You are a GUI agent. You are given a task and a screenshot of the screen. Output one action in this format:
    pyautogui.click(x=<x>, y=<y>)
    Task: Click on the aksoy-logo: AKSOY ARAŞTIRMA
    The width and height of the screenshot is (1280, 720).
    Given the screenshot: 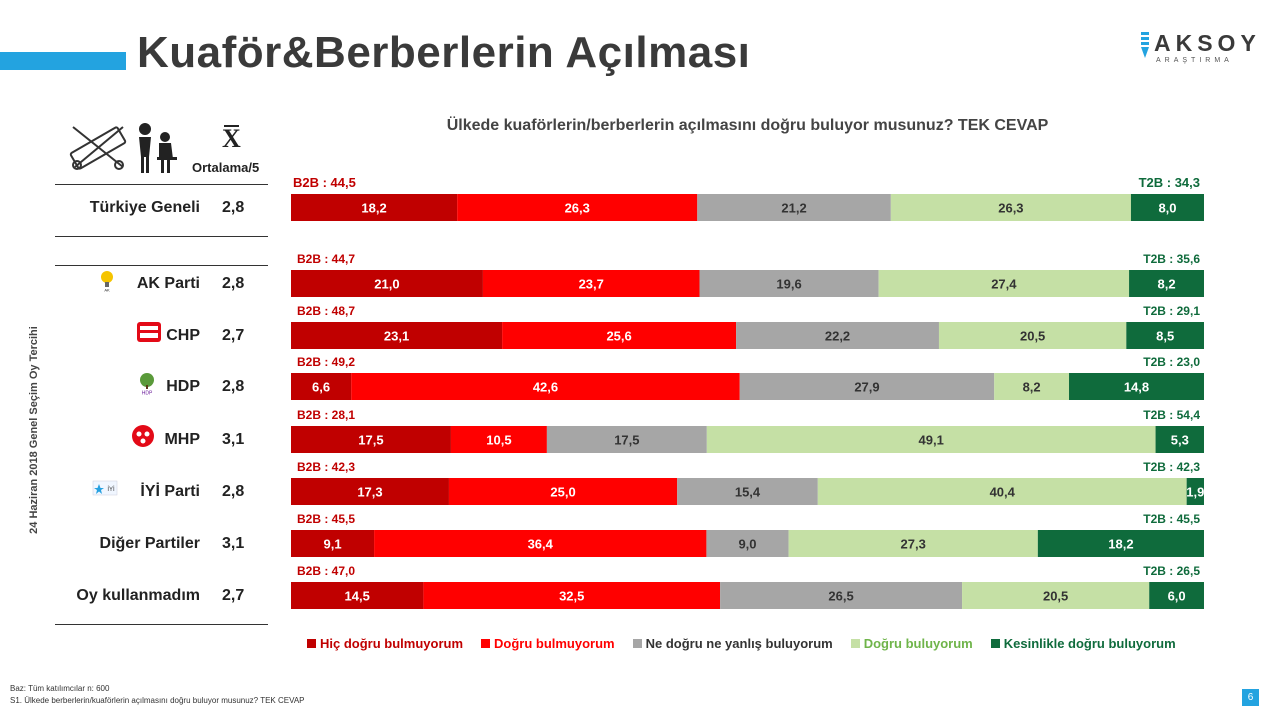 What is the action you would take?
    pyautogui.click(x=1200, y=50)
    